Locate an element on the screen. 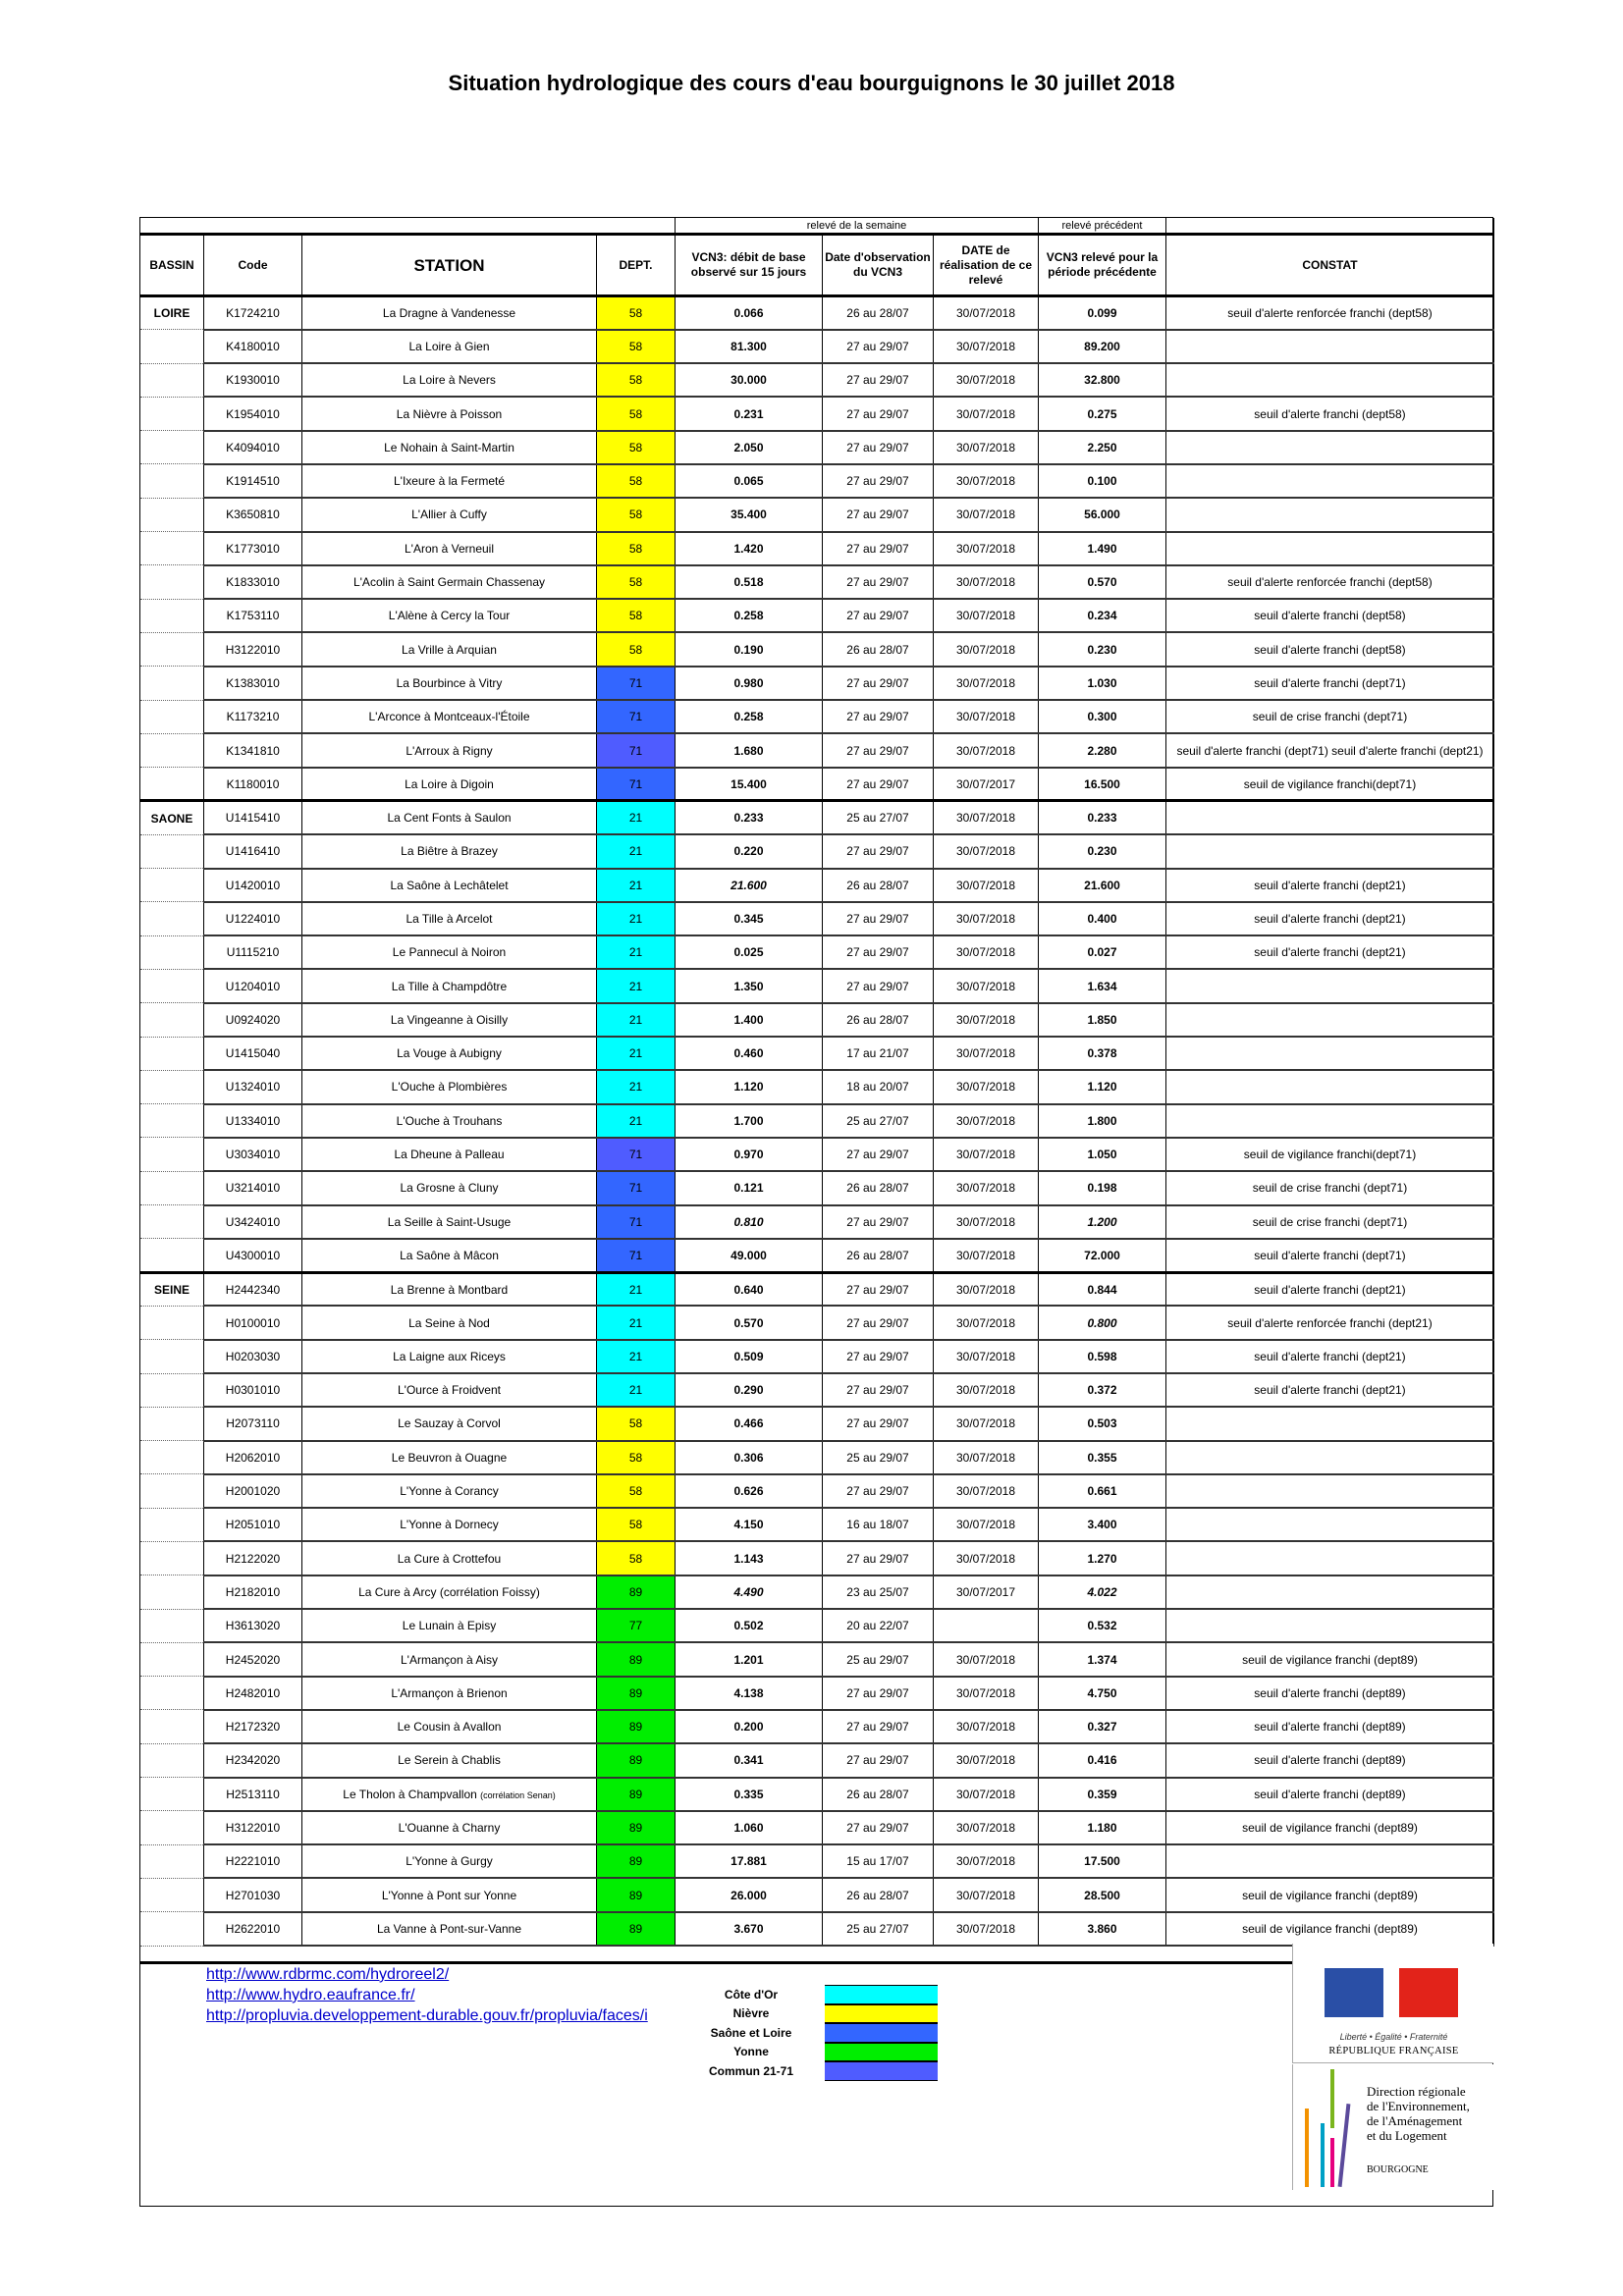 This screenshot has width=1623, height=2296. col-vcn3: VCN3: débit de base observé sur 15 jours is located at coordinates (749, 265).